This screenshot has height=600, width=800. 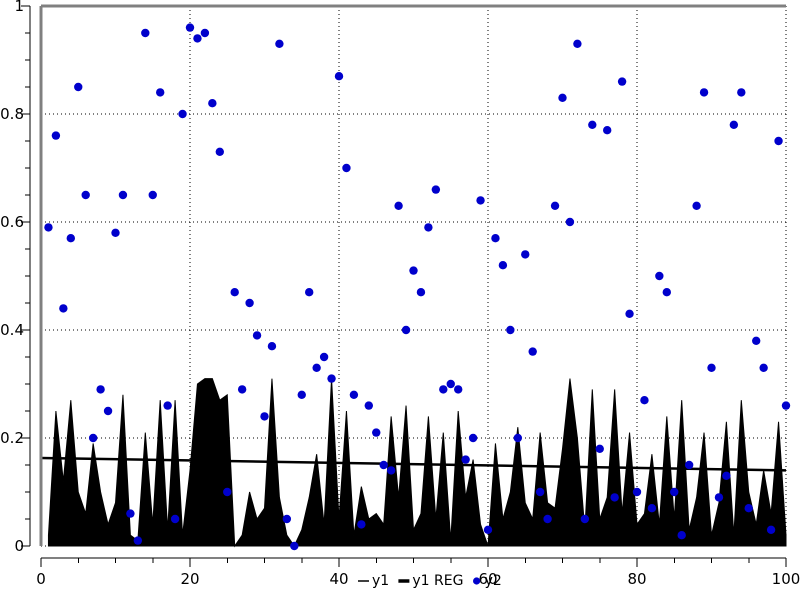 I want to click on x-axis-ticks, so click(x=413, y=562).